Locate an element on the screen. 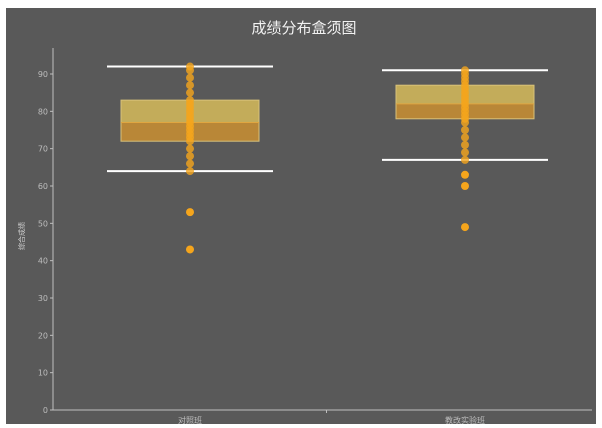 This screenshot has width=602, height=428. chart-title: 成绩分布盒须图 is located at coordinates (303, 28).